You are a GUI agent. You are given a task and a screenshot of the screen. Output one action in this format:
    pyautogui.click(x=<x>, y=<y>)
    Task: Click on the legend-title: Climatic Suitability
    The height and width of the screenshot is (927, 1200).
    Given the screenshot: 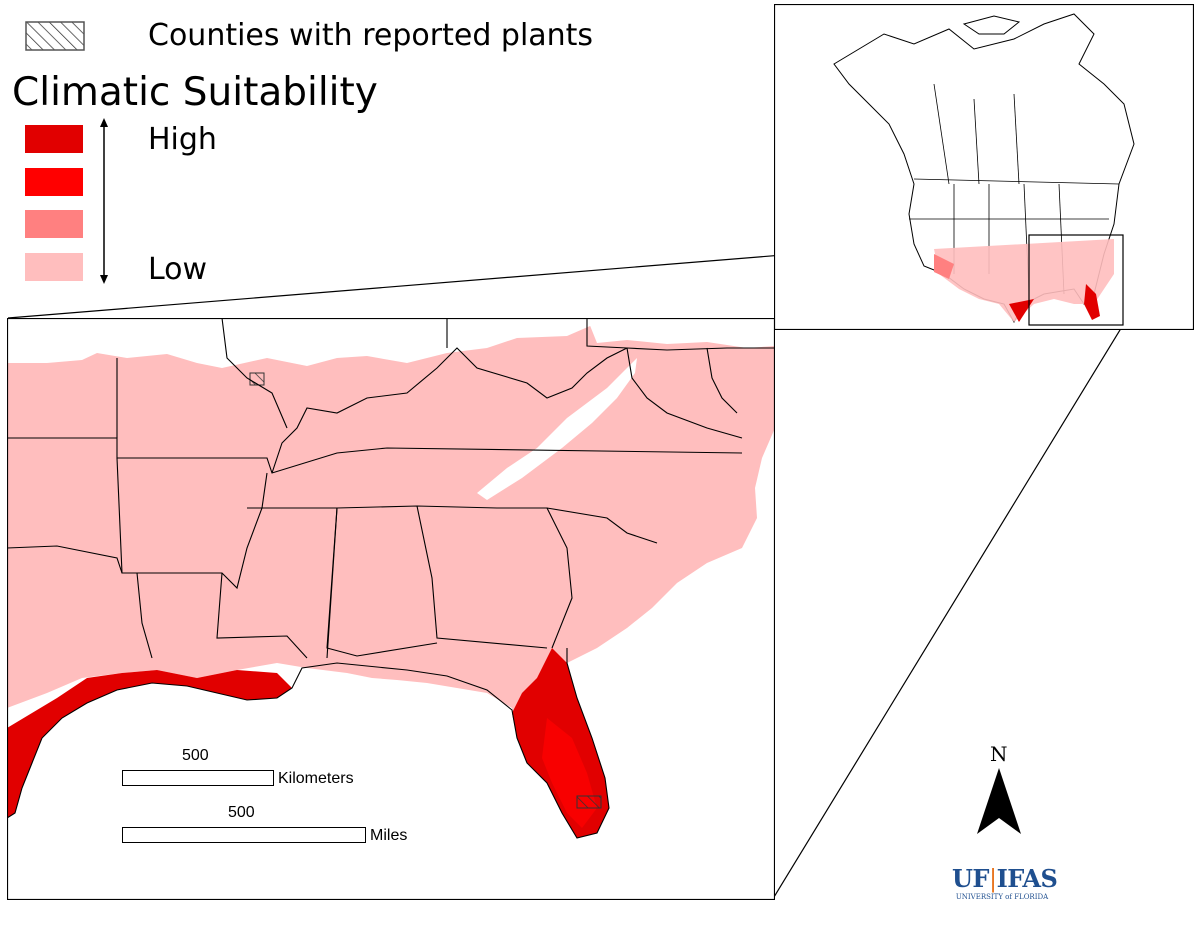 What is the action you would take?
    pyautogui.click(x=195, y=92)
    